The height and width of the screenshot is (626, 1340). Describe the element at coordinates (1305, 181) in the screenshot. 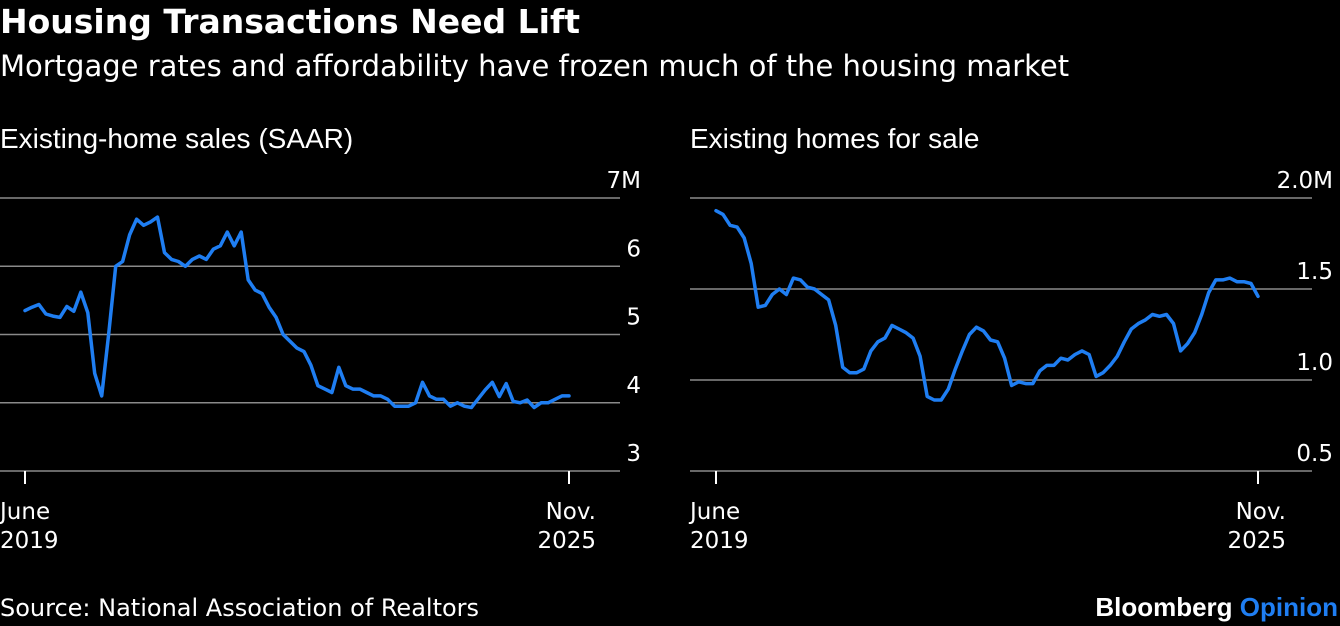

I see `forsale-y-tick-label: 2.0M` at that location.